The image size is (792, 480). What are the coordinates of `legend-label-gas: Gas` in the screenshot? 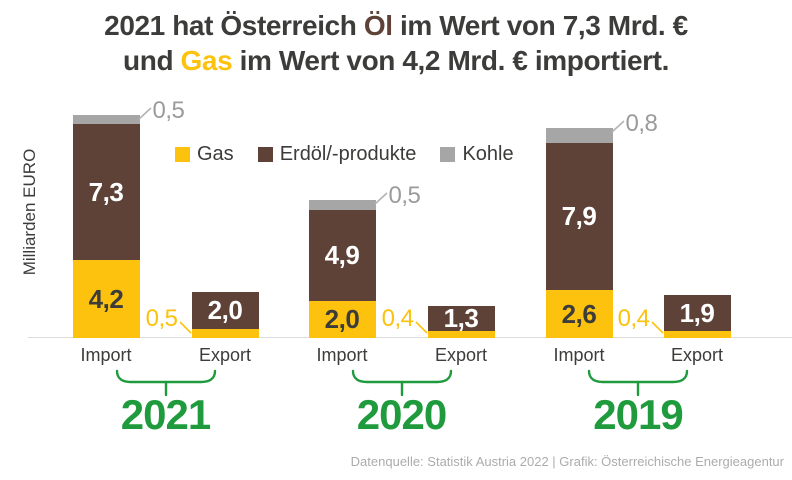 It's located at (215, 154).